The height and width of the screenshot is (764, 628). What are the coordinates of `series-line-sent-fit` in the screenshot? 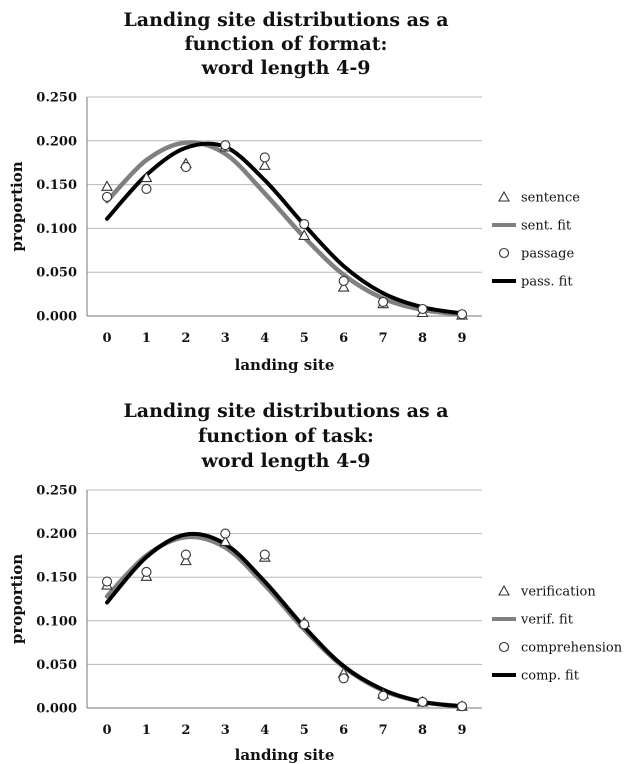 It's located at (284, 228).